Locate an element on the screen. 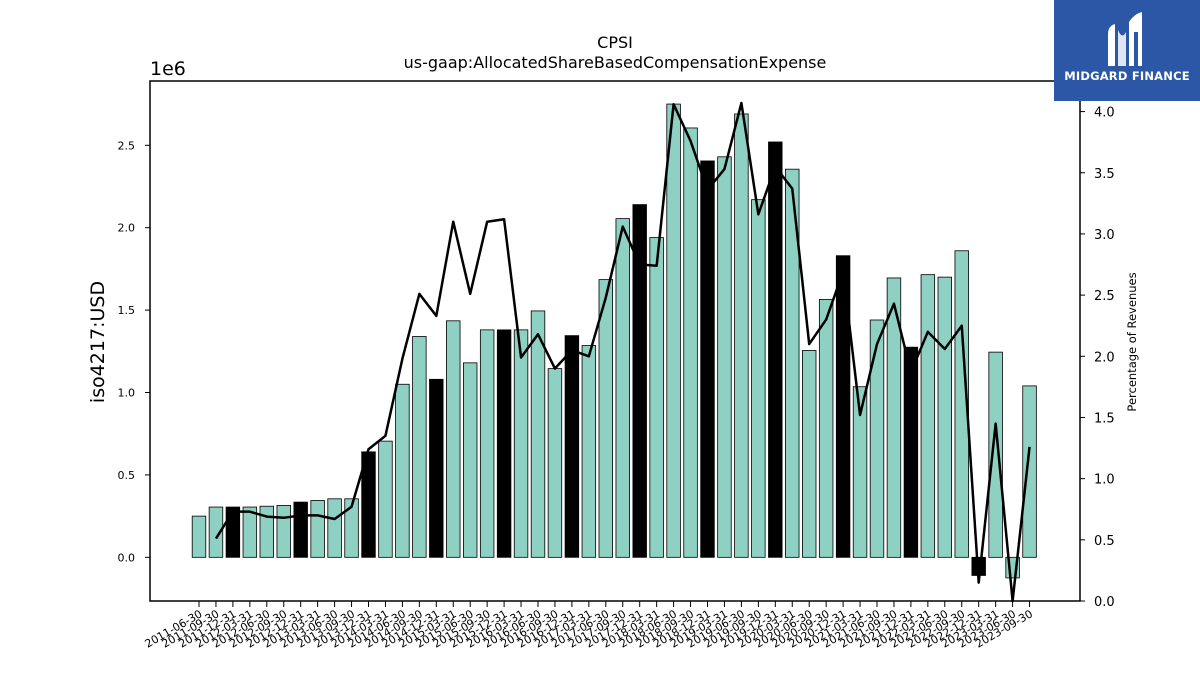 The height and width of the screenshot is (675, 1200). midgard-logo-icon is located at coordinates (1125, 39).